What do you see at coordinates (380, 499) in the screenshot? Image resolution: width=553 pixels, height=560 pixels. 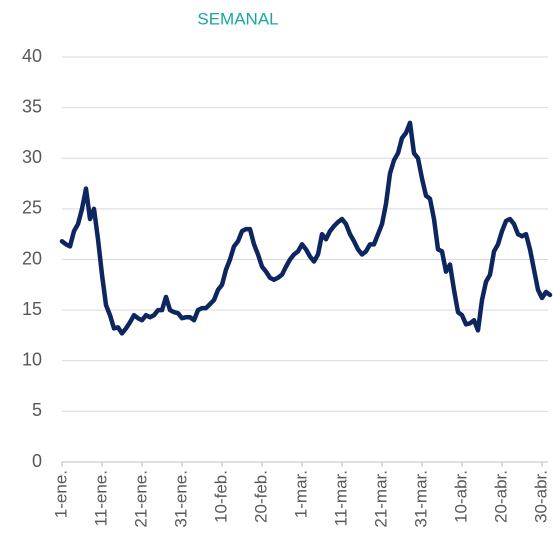 I see `x-tick-label: 21-mar.` at bounding box center [380, 499].